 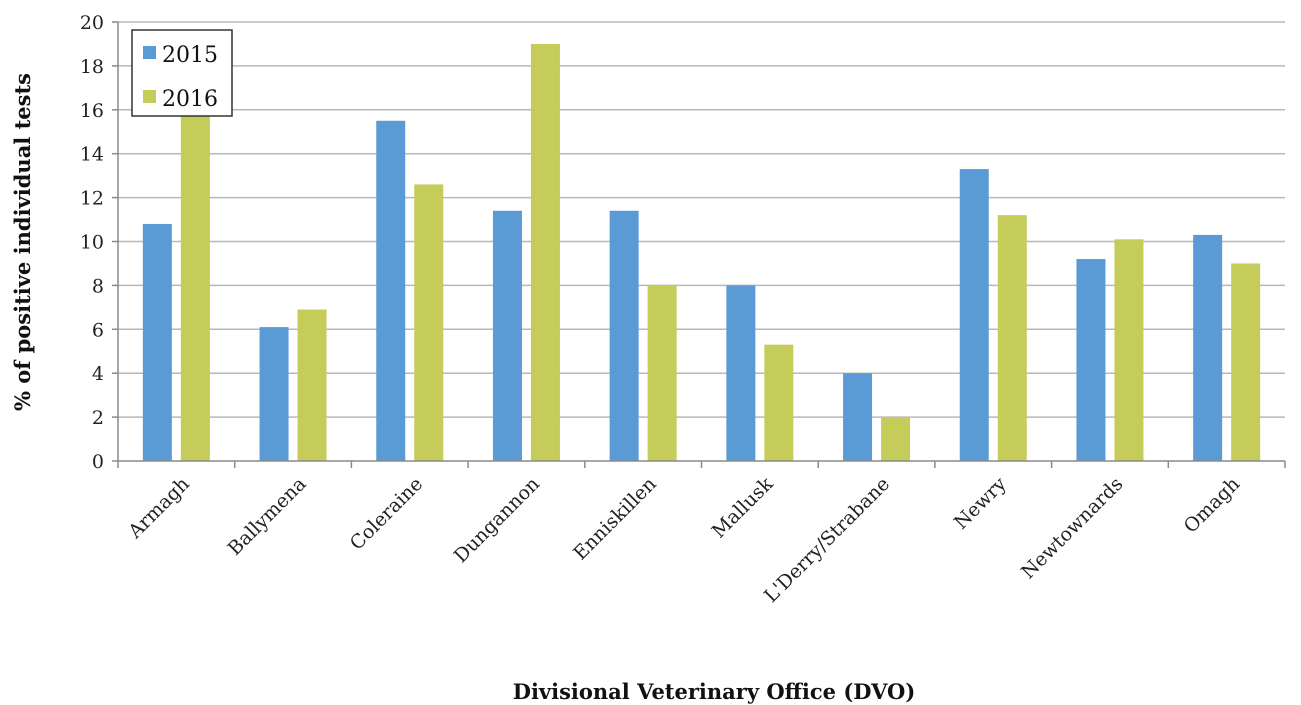 What do you see at coordinates (92, 111) in the screenshot?
I see `y-tick-label: 16` at bounding box center [92, 111].